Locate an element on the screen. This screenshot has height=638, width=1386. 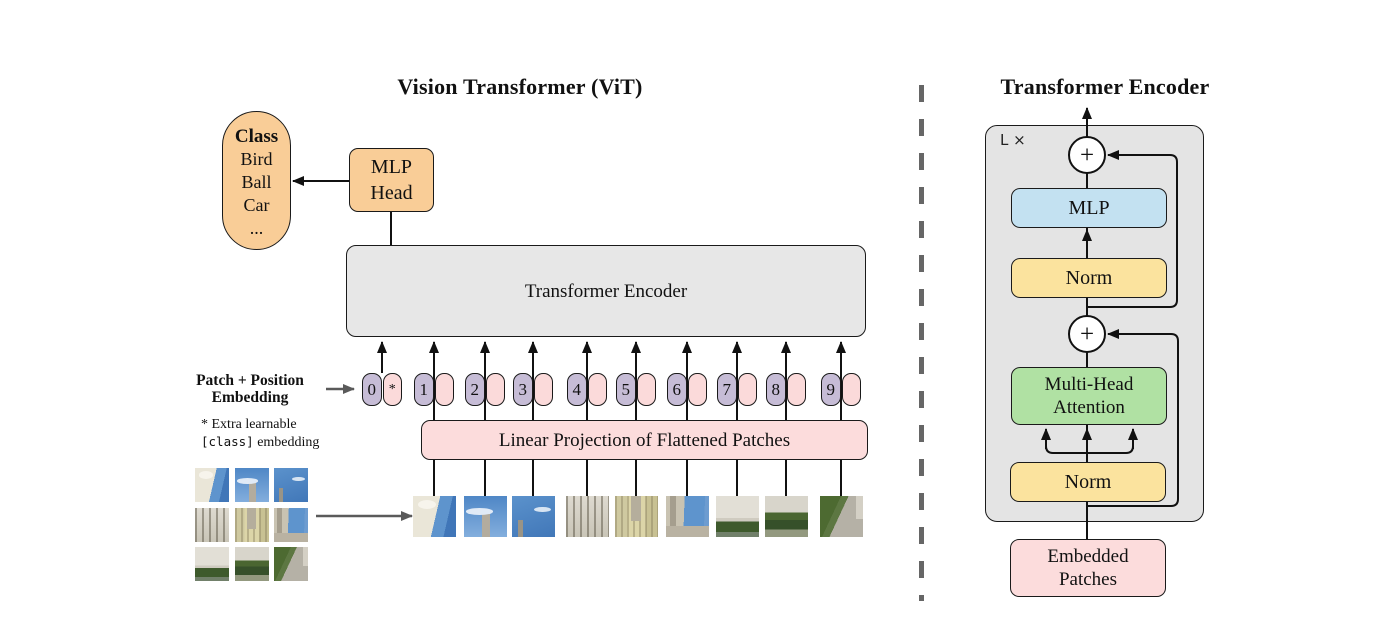
token-pair: 4 is located at coordinates (587, 389).